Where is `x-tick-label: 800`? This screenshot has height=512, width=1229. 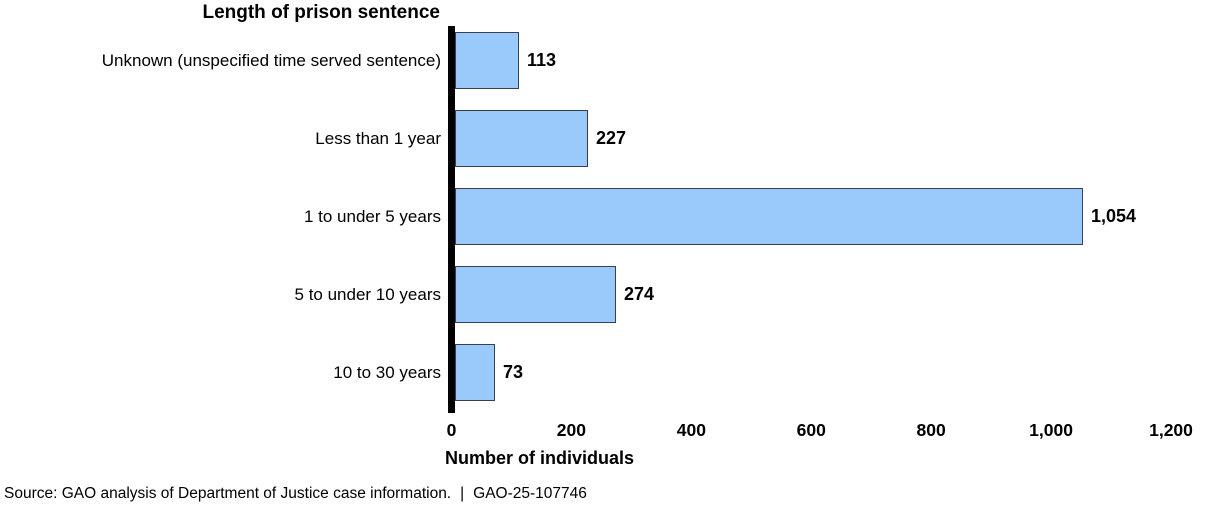
x-tick-label: 800 is located at coordinates (931, 430).